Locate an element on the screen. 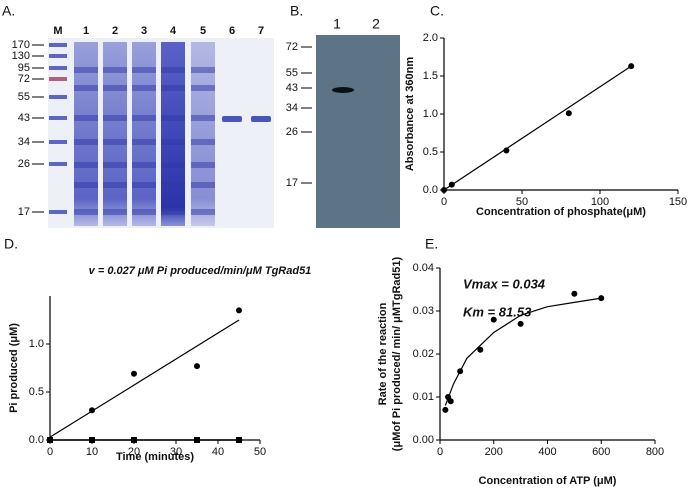 This screenshot has width=689, height=494. panel-label: B. is located at coordinates (296, 11).